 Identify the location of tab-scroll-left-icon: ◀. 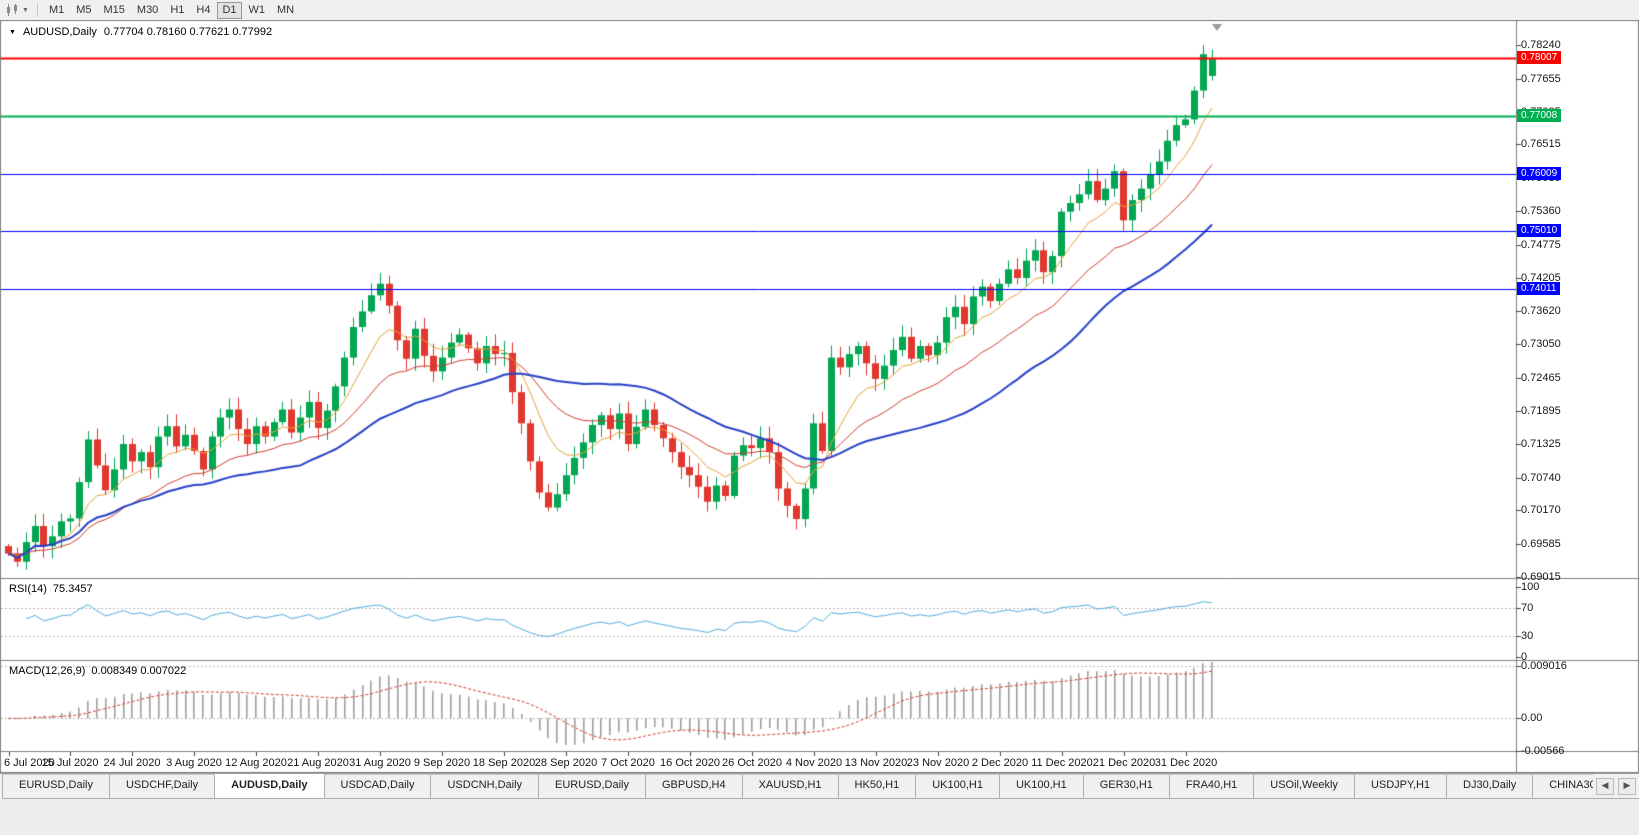
(1605, 786).